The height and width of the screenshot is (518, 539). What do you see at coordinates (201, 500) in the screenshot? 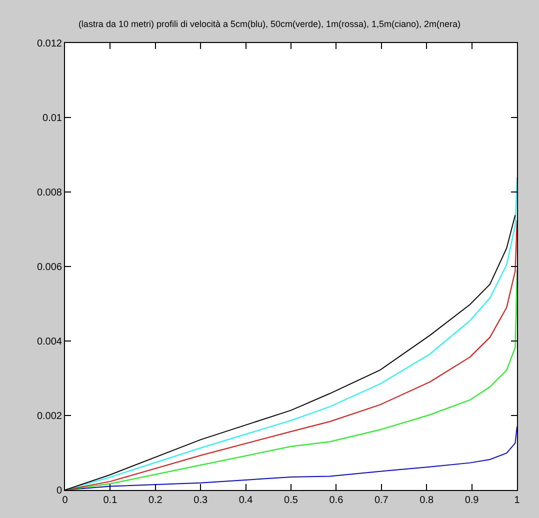
I see `x-tick-label: 0.3` at bounding box center [201, 500].